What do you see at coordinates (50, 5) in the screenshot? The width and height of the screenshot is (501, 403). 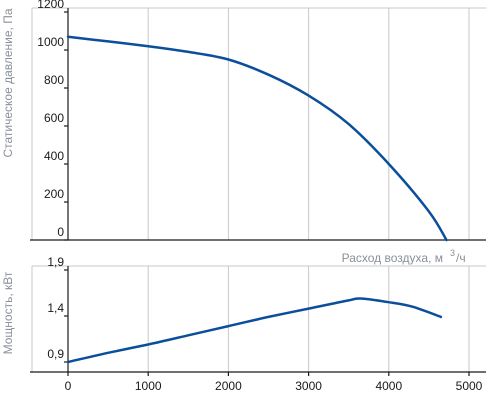 I see `y-tick-label: 1200` at bounding box center [50, 5].